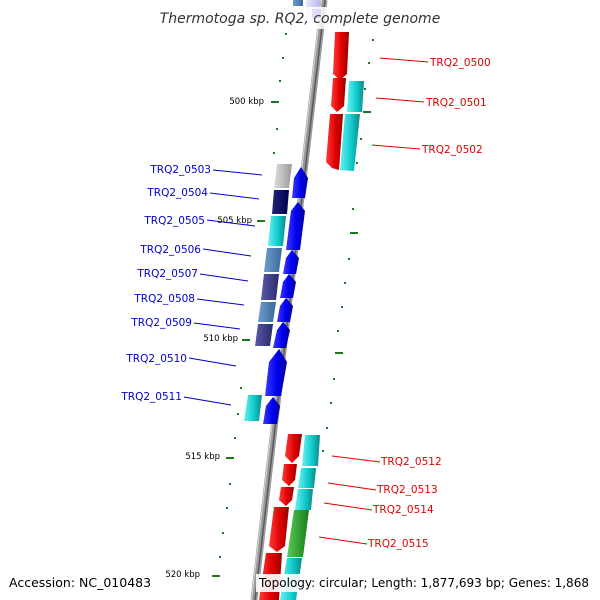 This screenshot has width=600, height=600. Describe the element at coordinates (407, 490) in the screenshot. I see `gene-label-trq2-0513: TRQ2_0513` at that location.